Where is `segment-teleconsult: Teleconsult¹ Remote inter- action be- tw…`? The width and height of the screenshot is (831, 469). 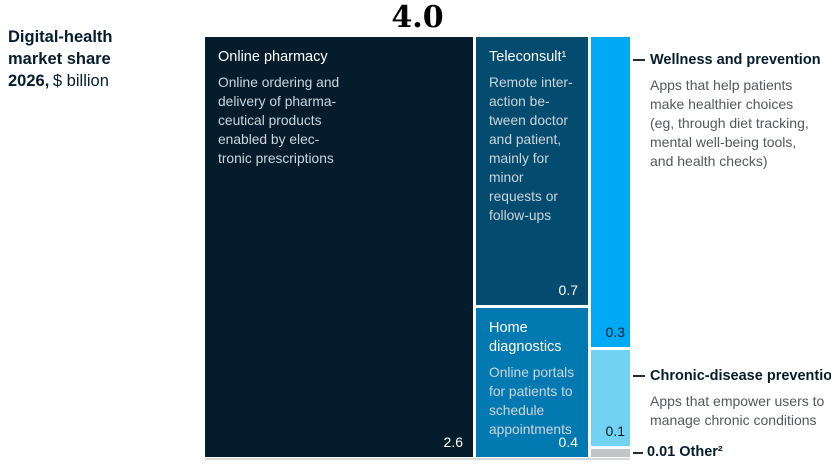 segment-teleconsult: Teleconsult¹ Remote inter- action be- tw… is located at coordinates (532, 171).